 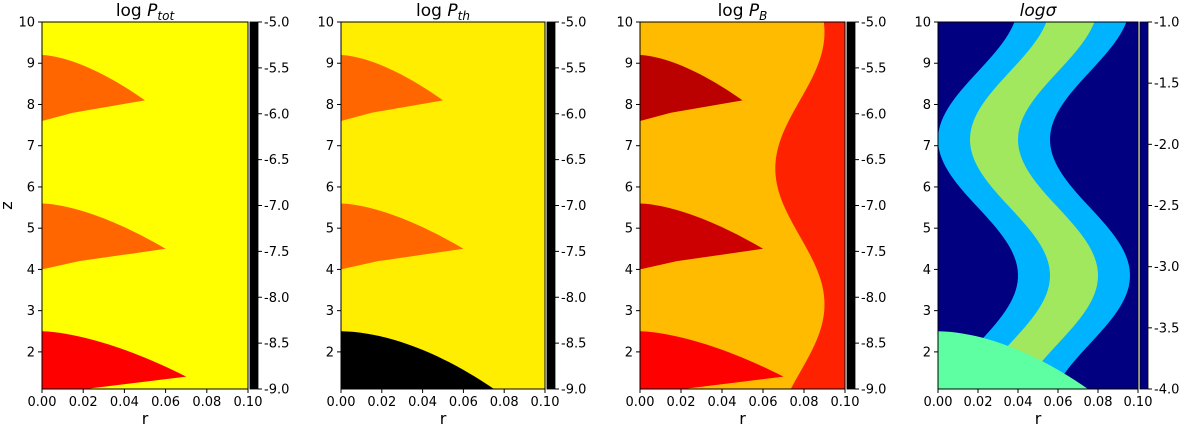 I want to click on colorbar-tick-label: -4.0, so click(x=1166, y=390).